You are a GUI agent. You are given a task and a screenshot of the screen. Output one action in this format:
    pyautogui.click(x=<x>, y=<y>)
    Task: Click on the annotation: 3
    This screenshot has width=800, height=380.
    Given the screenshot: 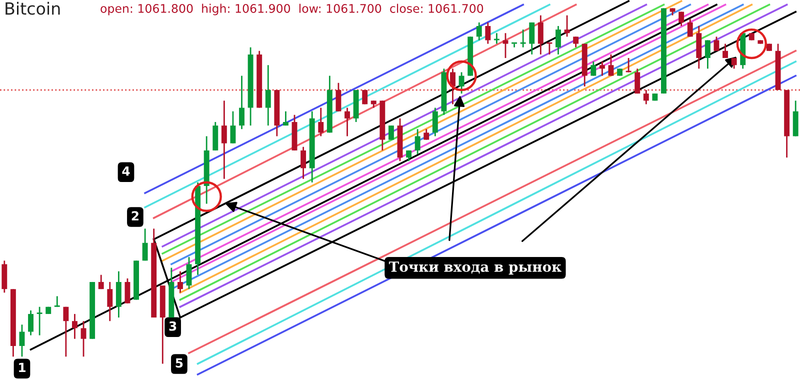 What is the action you would take?
    pyautogui.click(x=172, y=326)
    